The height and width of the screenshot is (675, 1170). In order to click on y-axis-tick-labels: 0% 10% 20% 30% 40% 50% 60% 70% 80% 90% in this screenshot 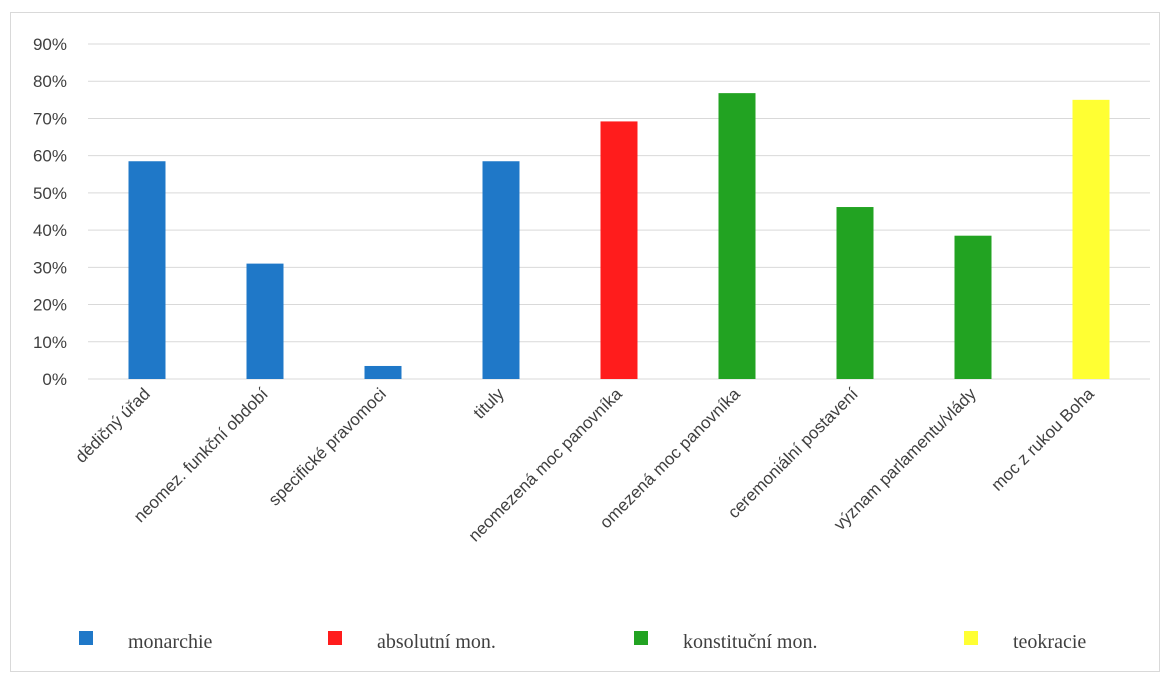, I will do `click(50, 212)`.